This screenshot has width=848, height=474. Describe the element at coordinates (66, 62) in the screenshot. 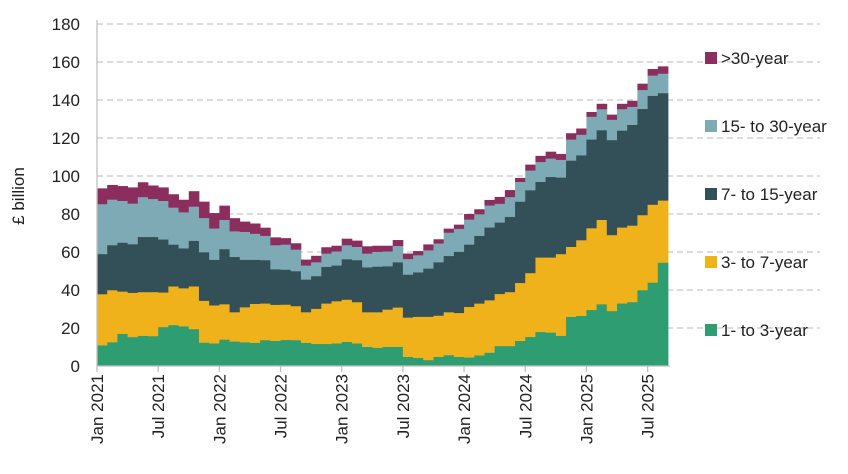

I see `y-tick-label: 160` at that location.